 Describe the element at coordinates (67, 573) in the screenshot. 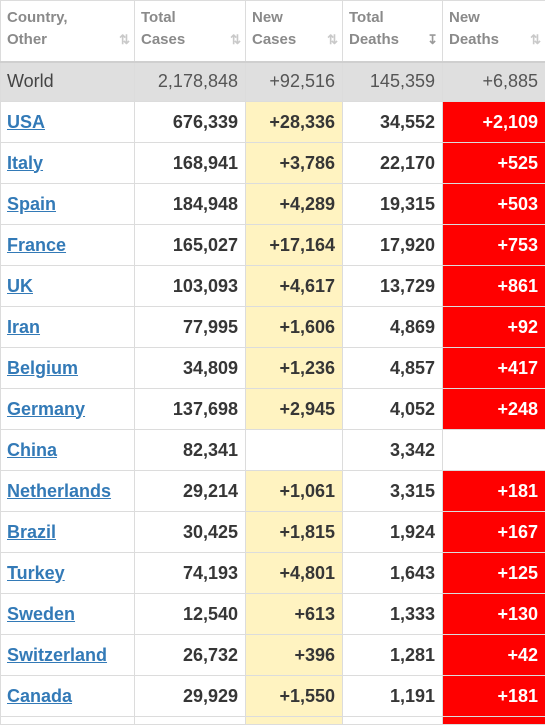

I see `country-cell: Turkey` at that location.